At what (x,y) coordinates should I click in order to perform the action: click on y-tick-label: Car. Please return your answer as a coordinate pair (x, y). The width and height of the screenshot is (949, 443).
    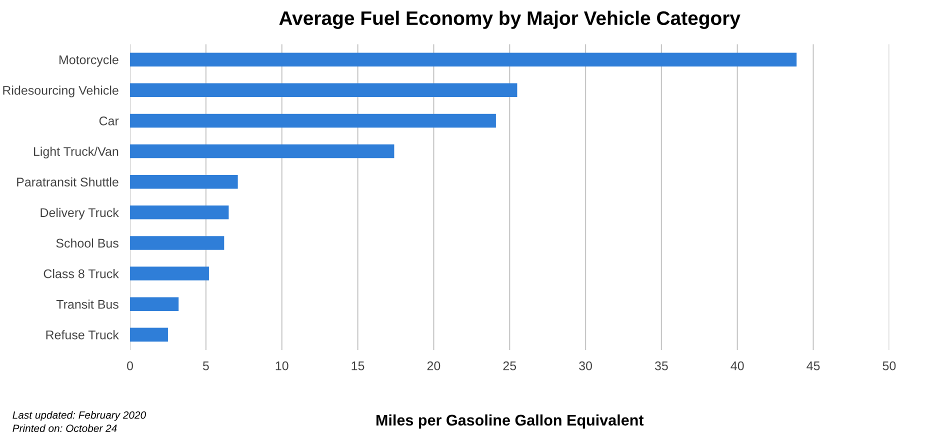
    Looking at the image, I should click on (109, 121).